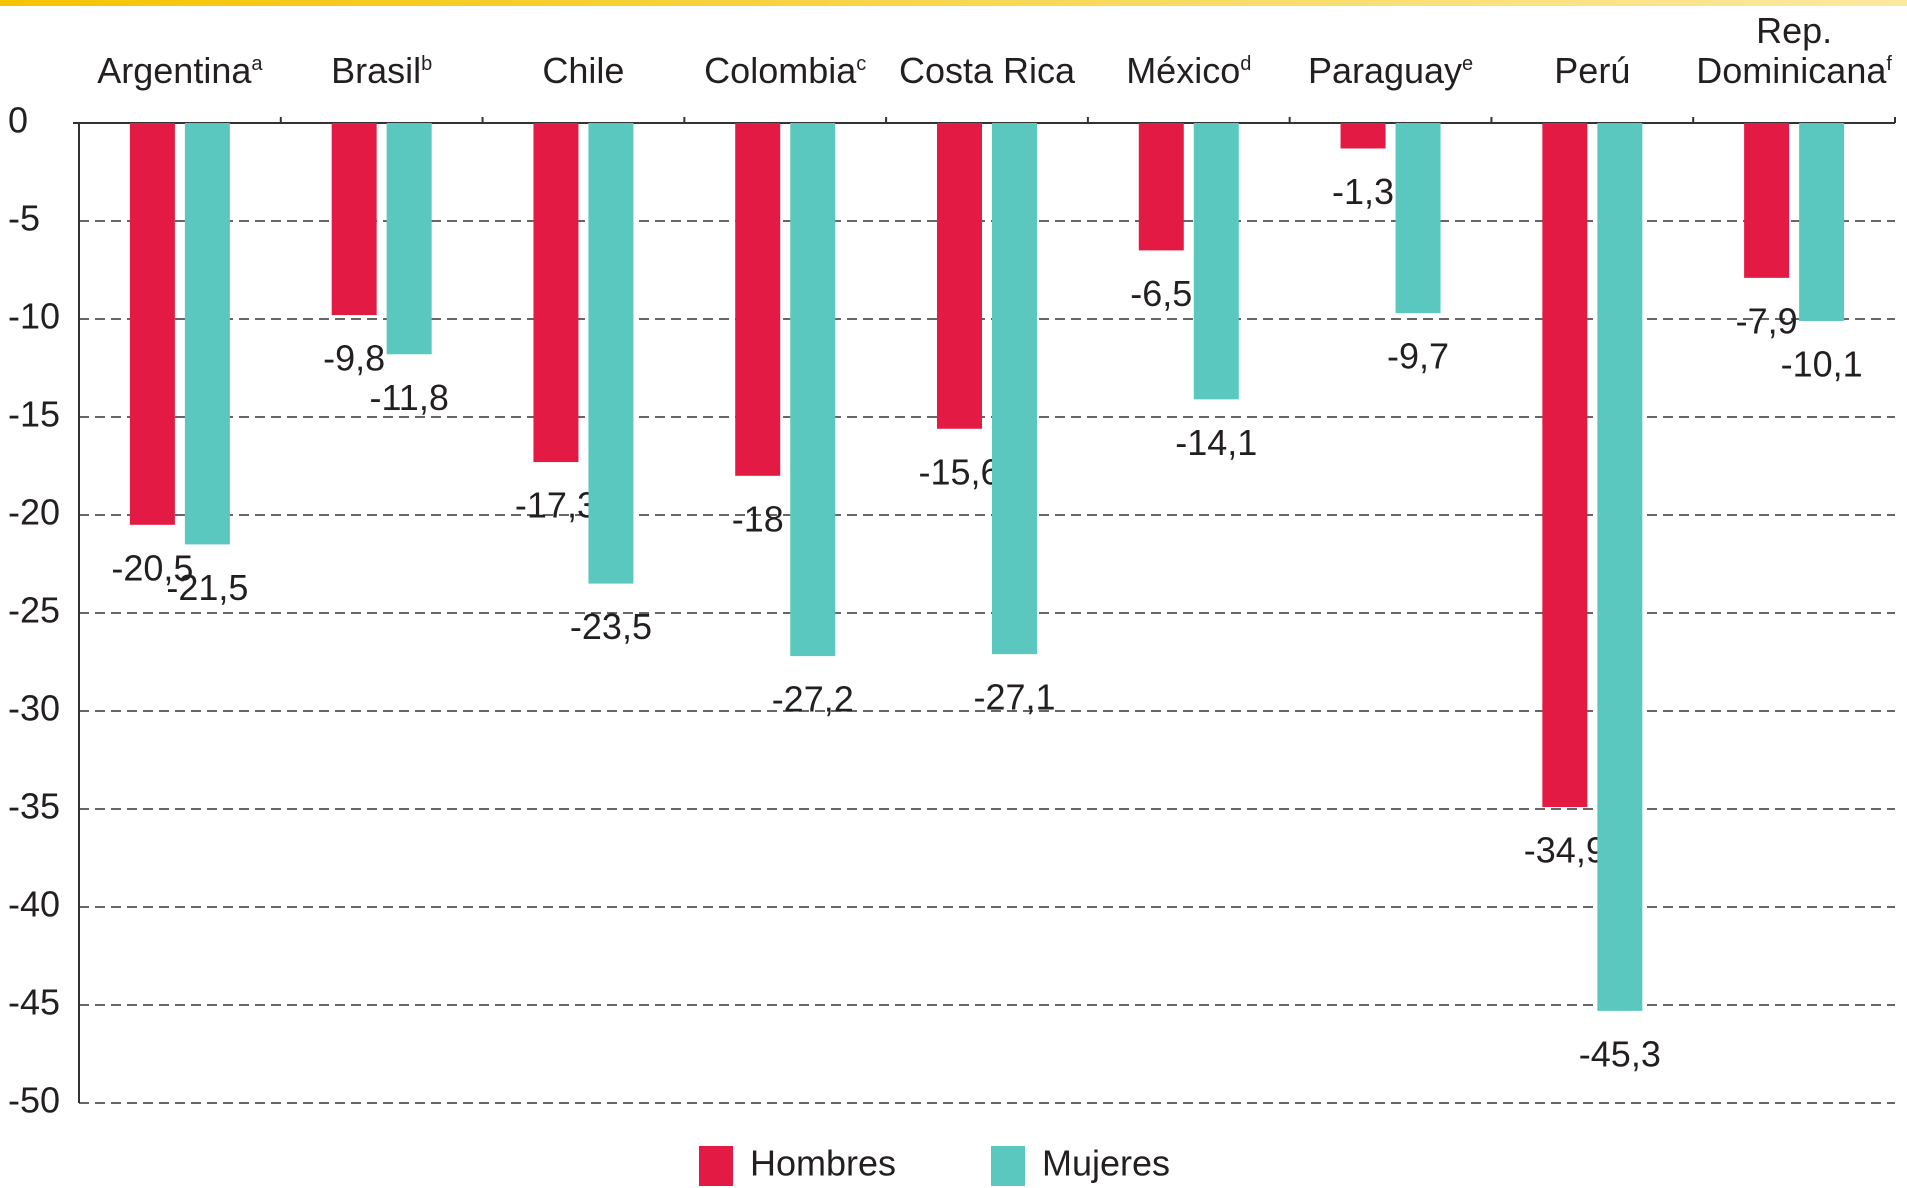  What do you see at coordinates (813, 699) in the screenshot?
I see `value-label: -27,2` at bounding box center [813, 699].